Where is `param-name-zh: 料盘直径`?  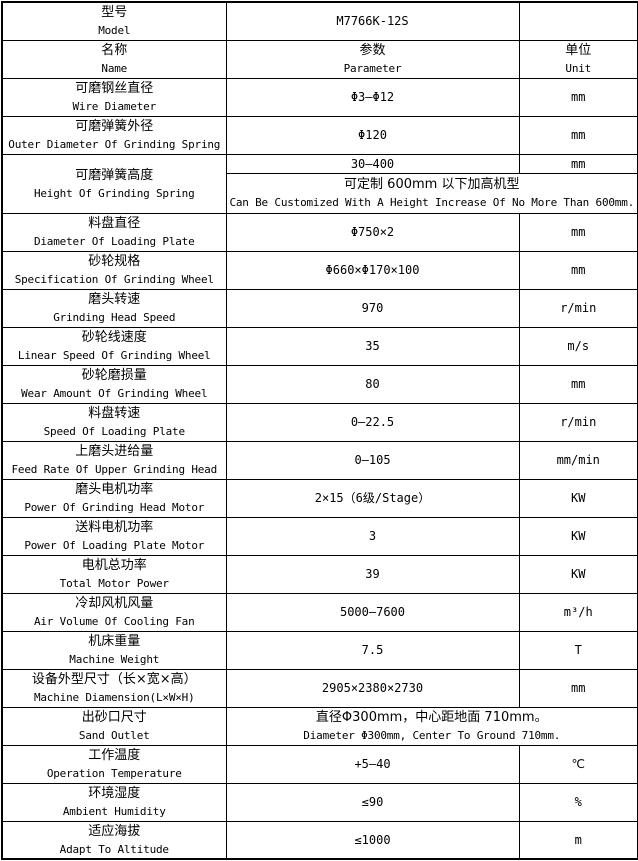 param-name-zh: 料盘直径 is located at coordinates (114, 223).